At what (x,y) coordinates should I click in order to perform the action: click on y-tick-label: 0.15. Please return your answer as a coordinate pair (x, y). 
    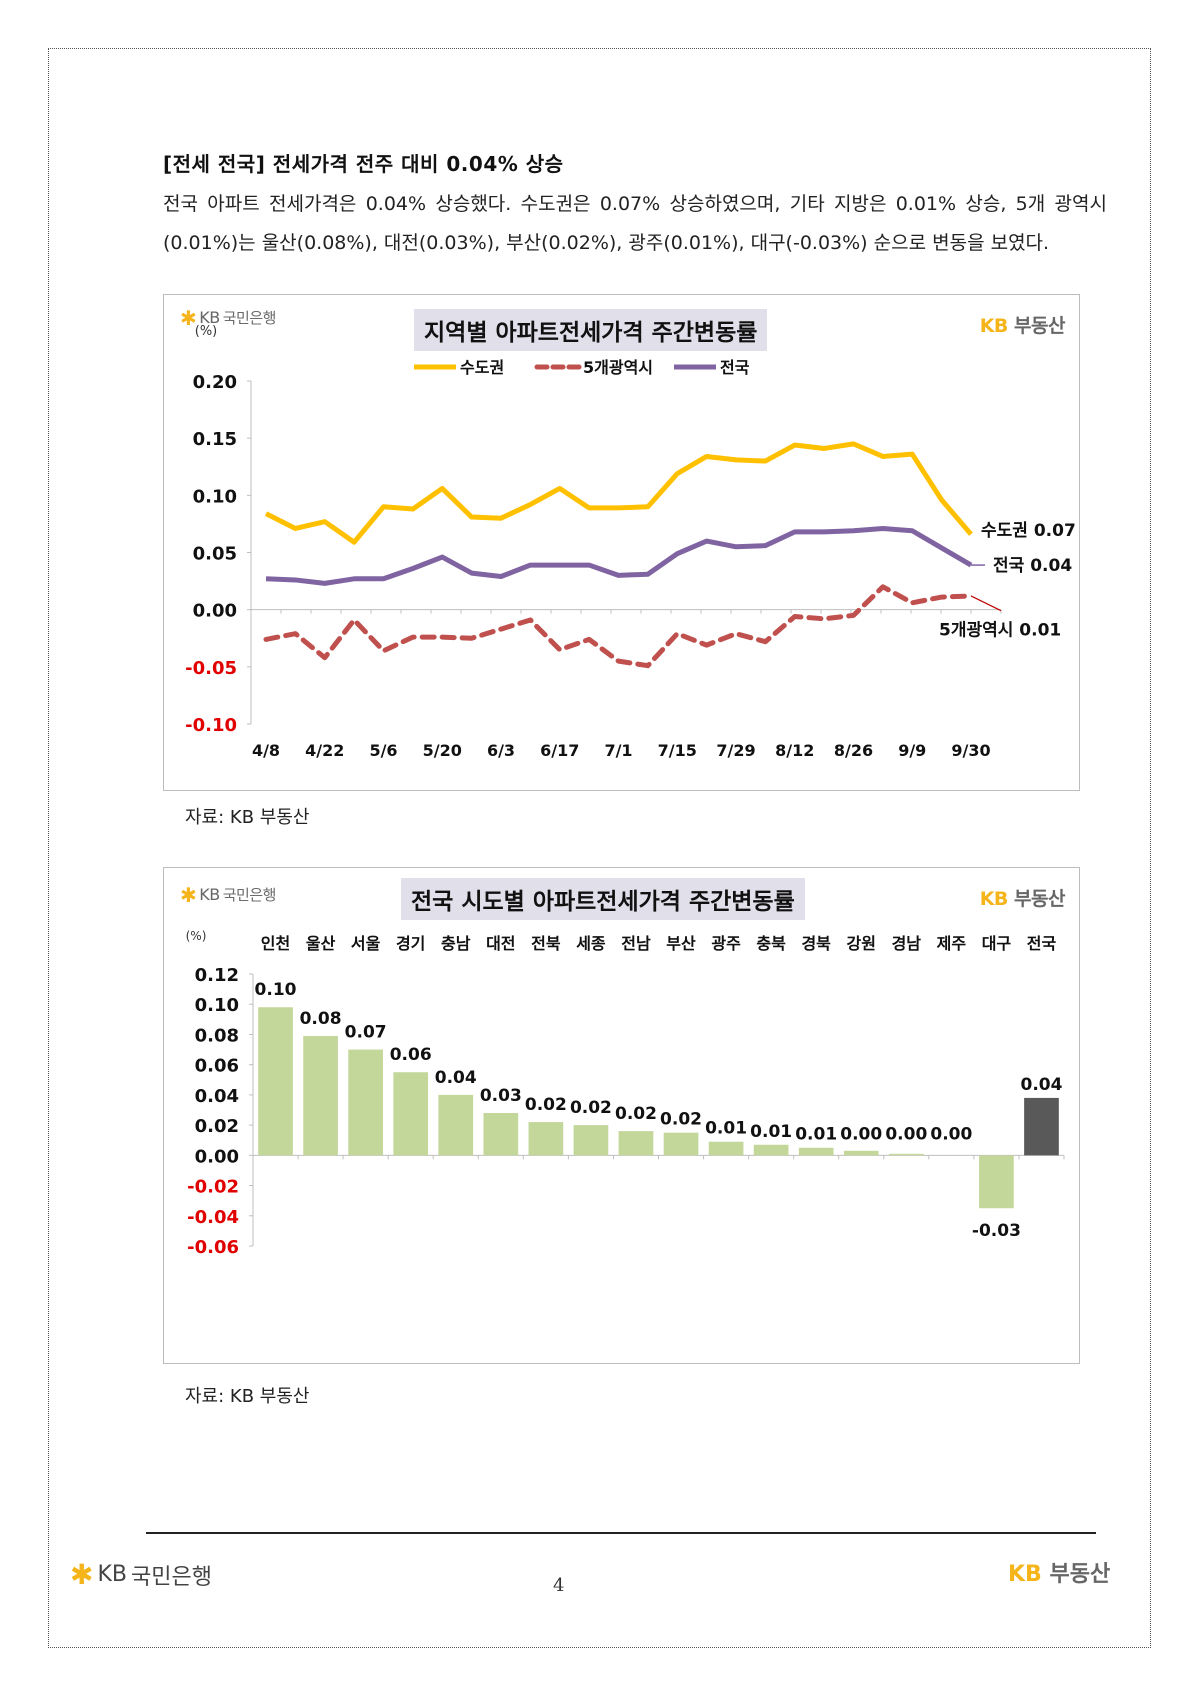
    Looking at the image, I should click on (215, 439).